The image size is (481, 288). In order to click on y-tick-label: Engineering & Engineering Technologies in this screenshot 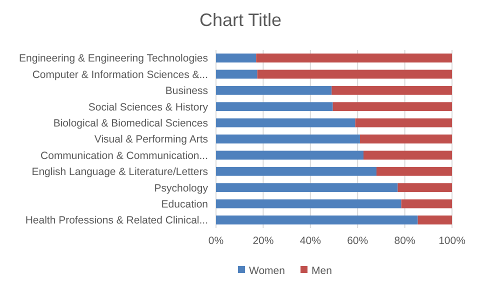, I will do `click(113, 58)`.